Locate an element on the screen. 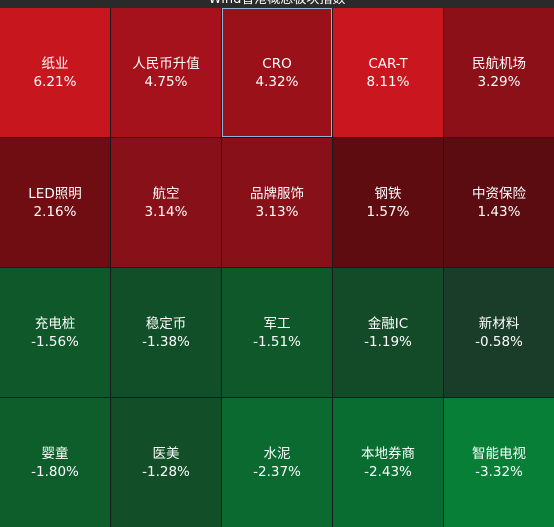 This screenshot has height=527, width=554. sector-cell: 品牌服饰 3.13% is located at coordinates (277, 202).